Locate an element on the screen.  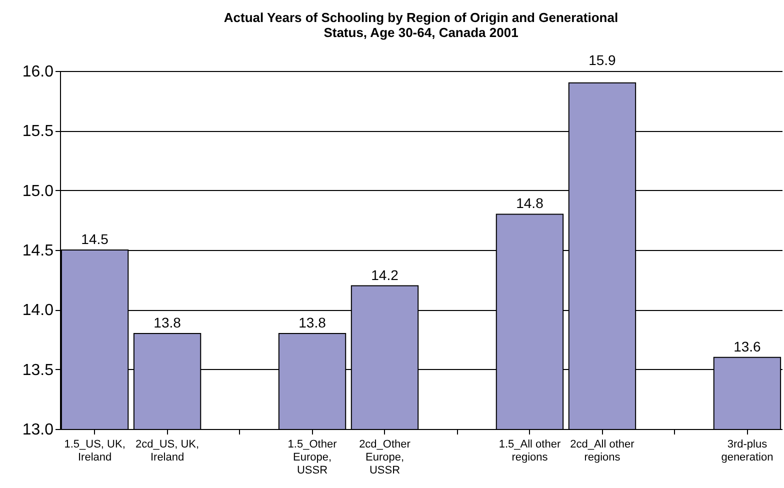
x-tick-label: 3rd-plus generation is located at coordinates (747, 451).